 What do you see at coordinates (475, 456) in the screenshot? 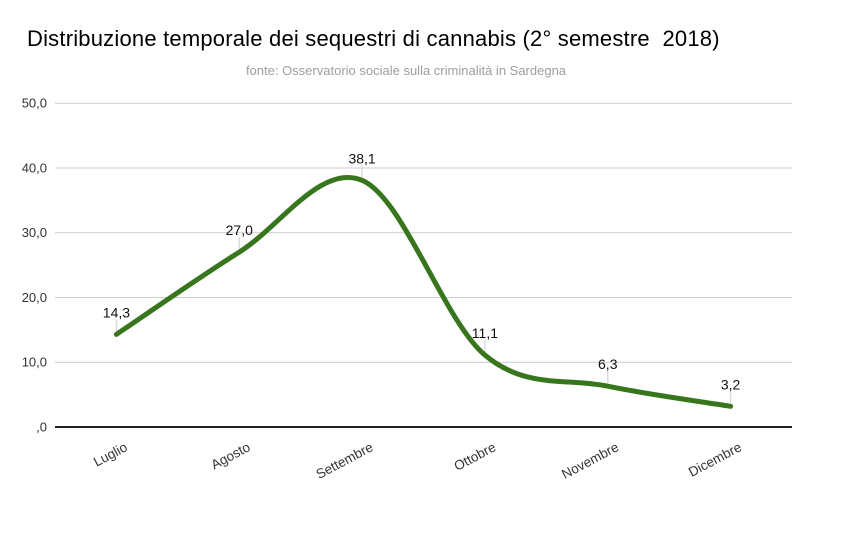
I see `x-tick-label-ottobre: Ottobre` at bounding box center [475, 456].